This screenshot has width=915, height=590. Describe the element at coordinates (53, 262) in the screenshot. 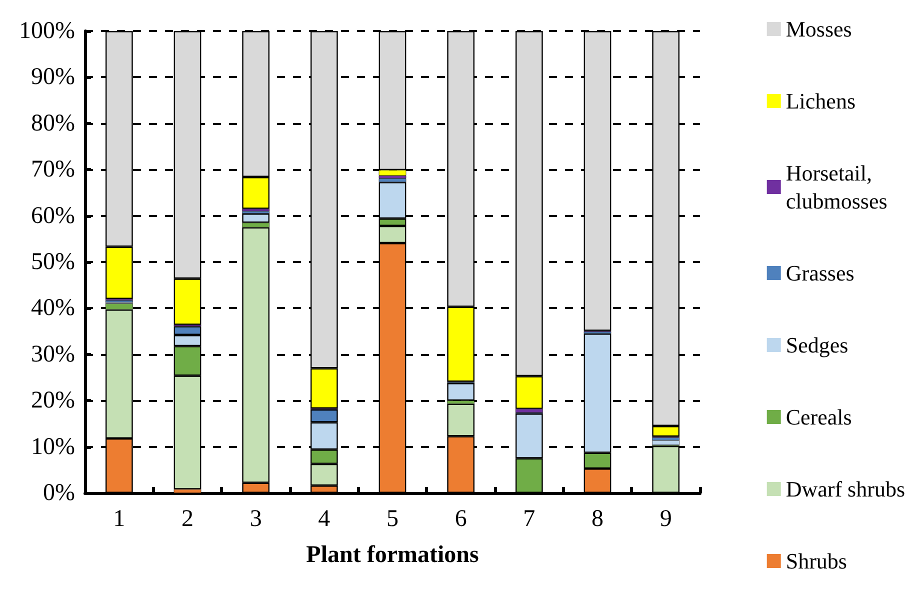

I see `y-tick-label: 50%` at that location.